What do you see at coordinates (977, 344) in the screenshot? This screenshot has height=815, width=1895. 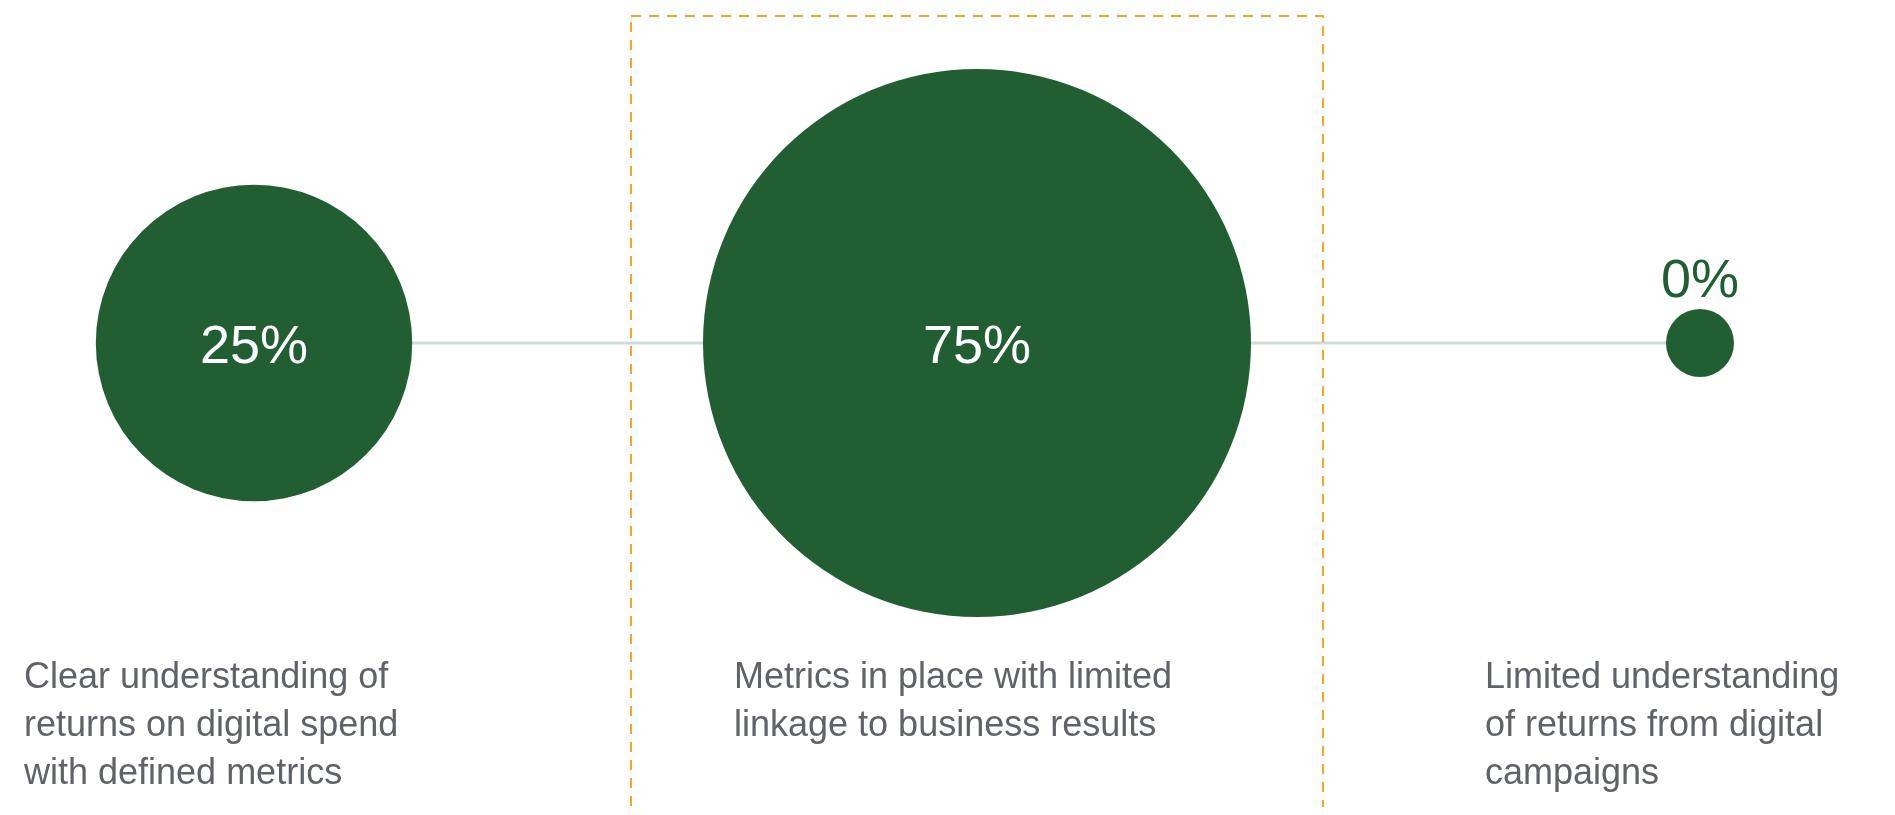 I see `data-label: 75%` at bounding box center [977, 344].